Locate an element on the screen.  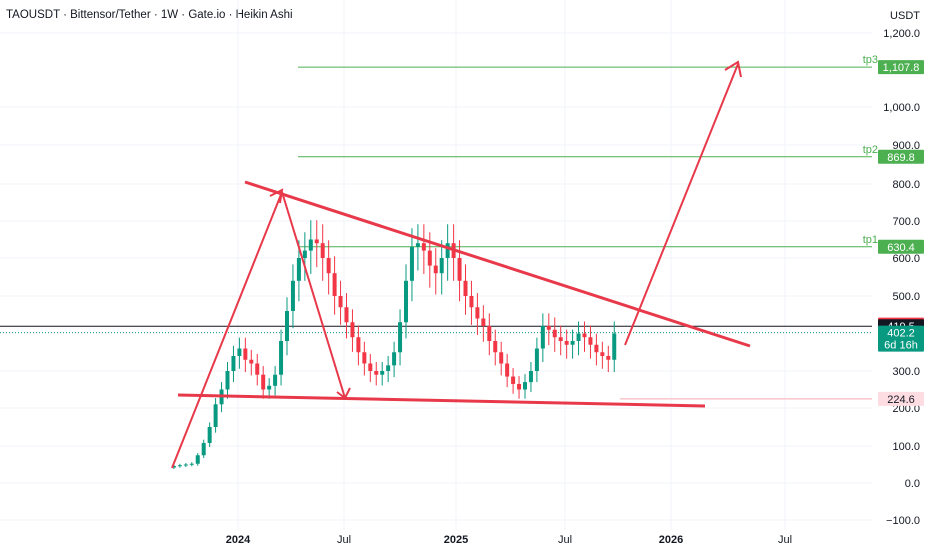
y-tick-label: 200.0 is located at coordinates (906, 409).